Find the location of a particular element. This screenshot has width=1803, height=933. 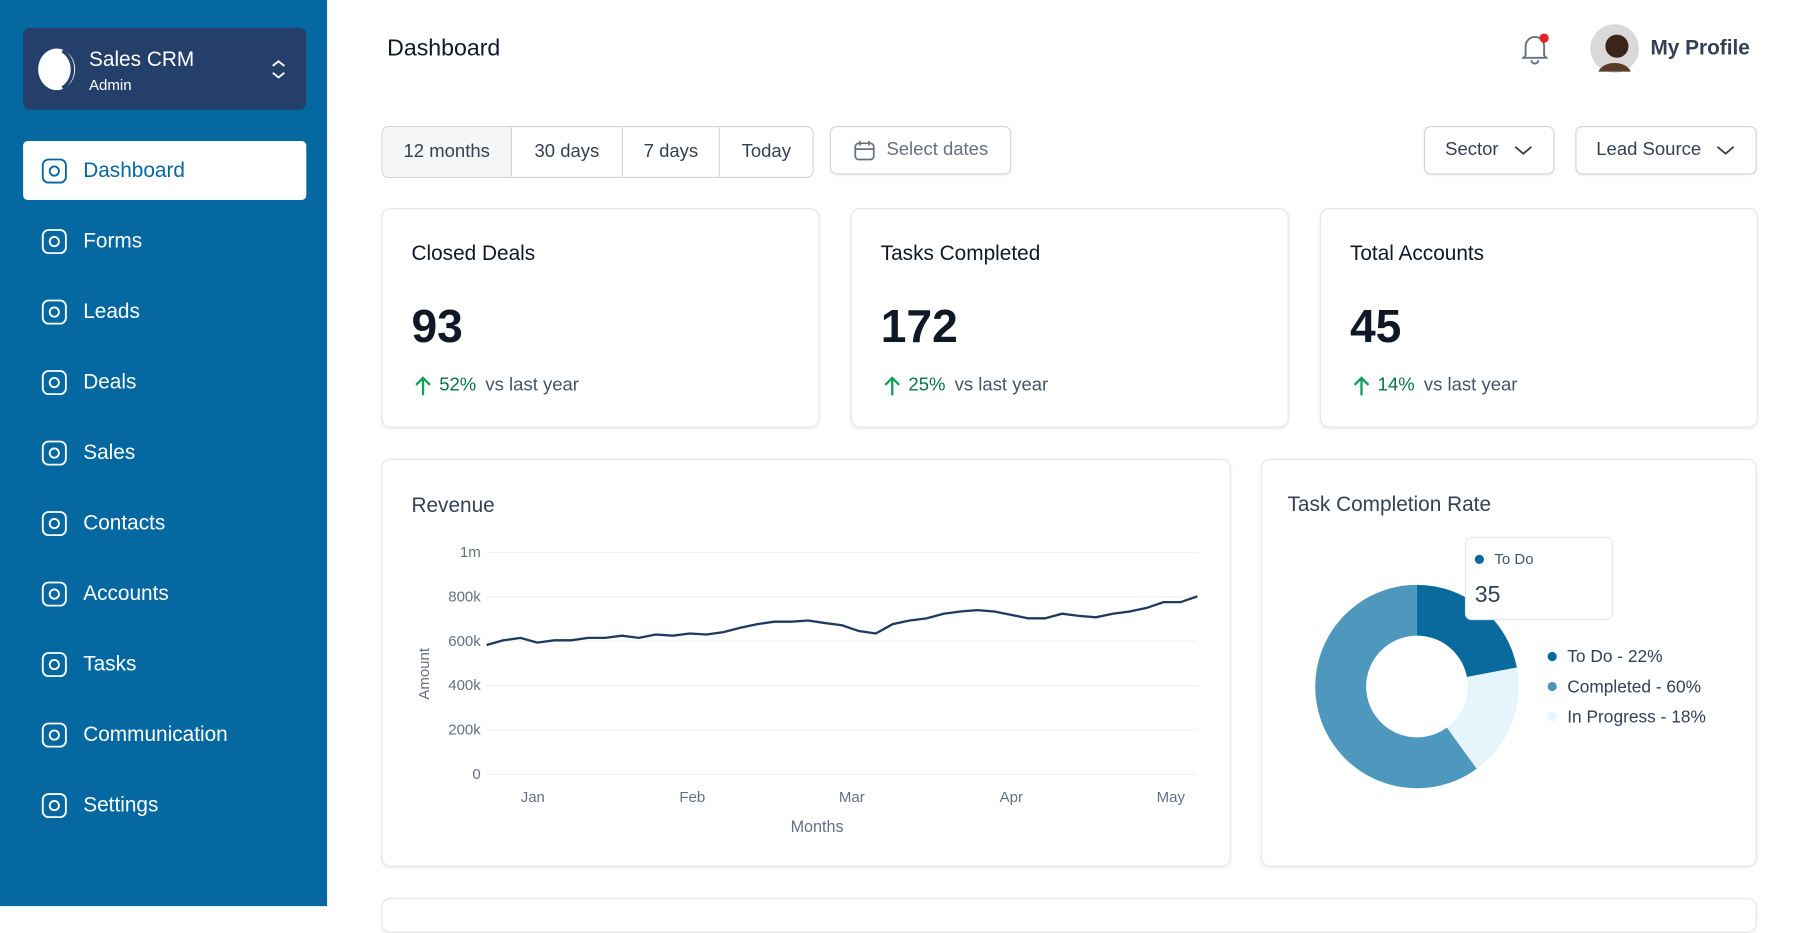

page-title: Dashboard is located at coordinates (444, 48).